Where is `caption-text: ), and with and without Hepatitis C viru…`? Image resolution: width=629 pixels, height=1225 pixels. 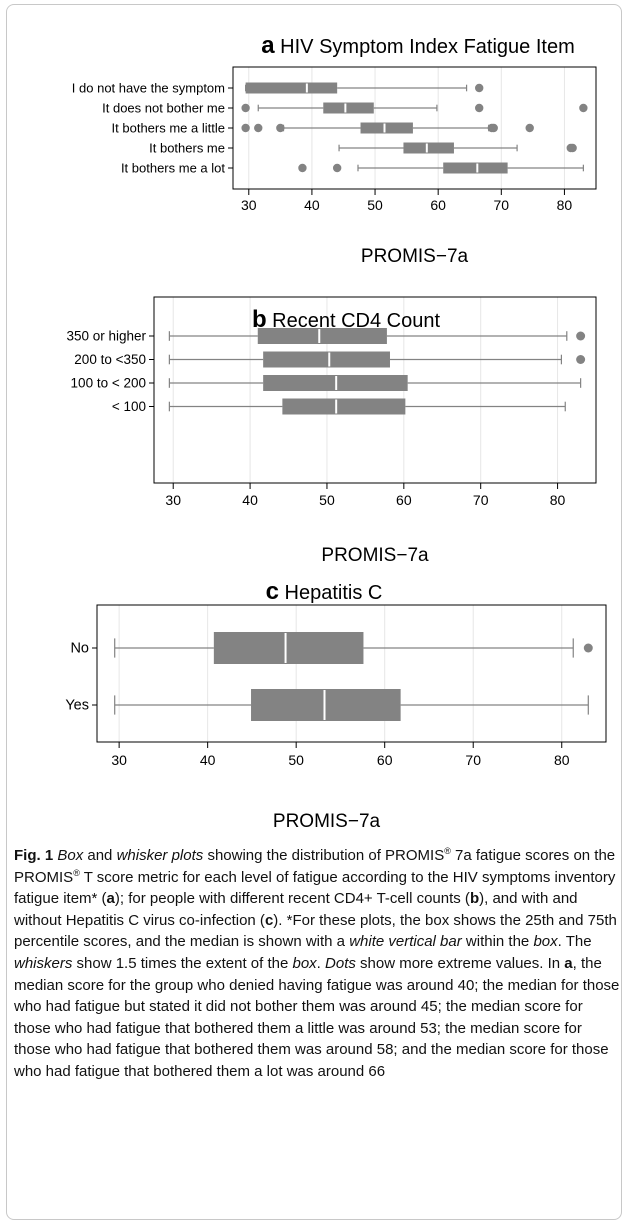 caption-text: ), and with and without Hepatitis C viru… is located at coordinates (296, 909).